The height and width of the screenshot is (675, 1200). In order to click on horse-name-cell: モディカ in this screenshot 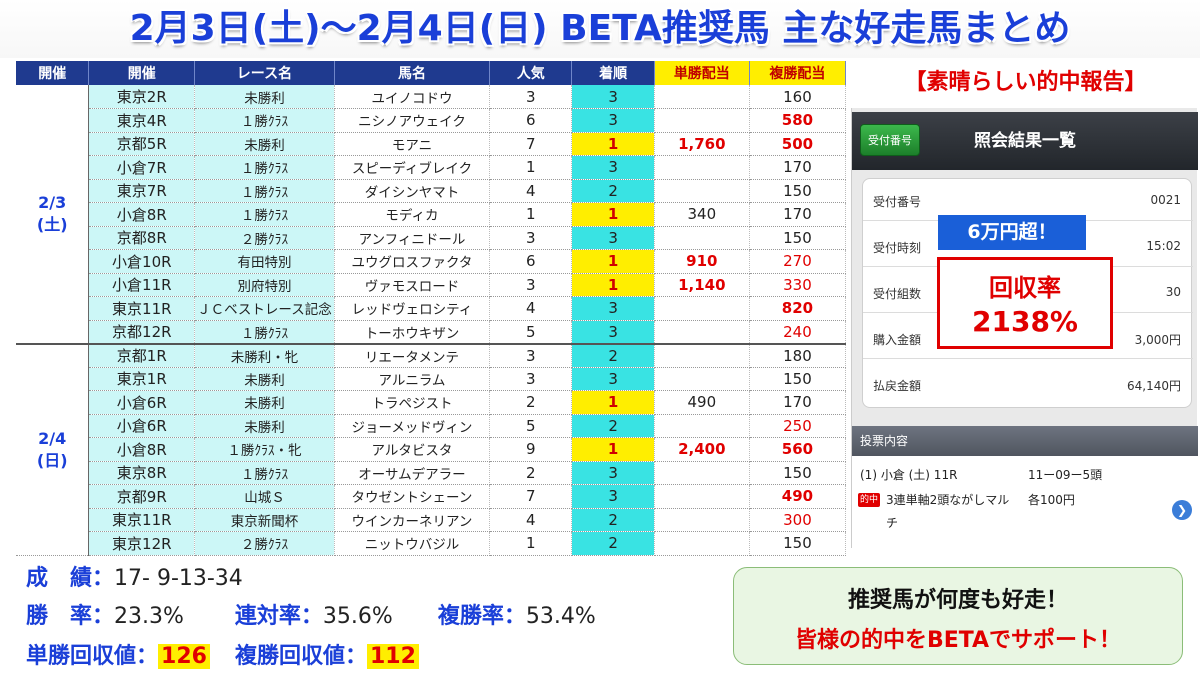, I will do `click(412, 214)`.